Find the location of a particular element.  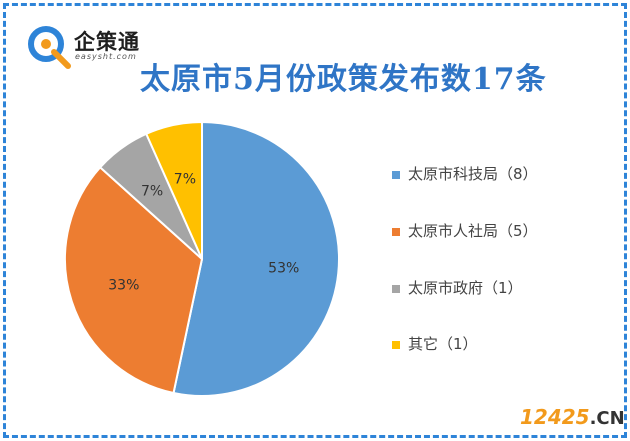

legend-item-3: 太原市政府（1） is located at coordinates (457, 287).